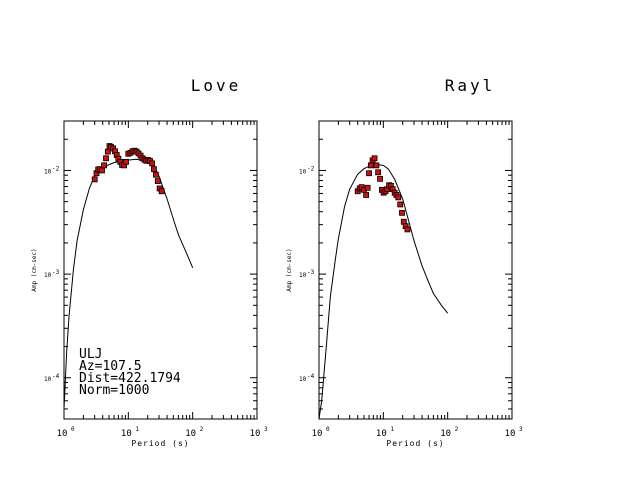 The image size is (640, 480). Describe the element at coordinates (114, 390) in the screenshot. I see `annotation-line: Norm=1000` at that location.